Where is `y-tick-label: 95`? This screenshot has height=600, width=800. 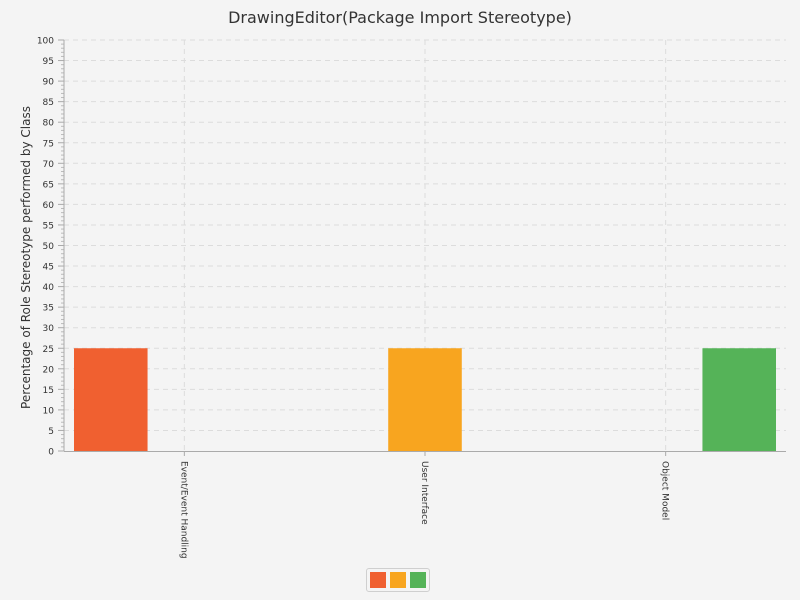 y-tick-label: 95 is located at coordinates (48, 62).